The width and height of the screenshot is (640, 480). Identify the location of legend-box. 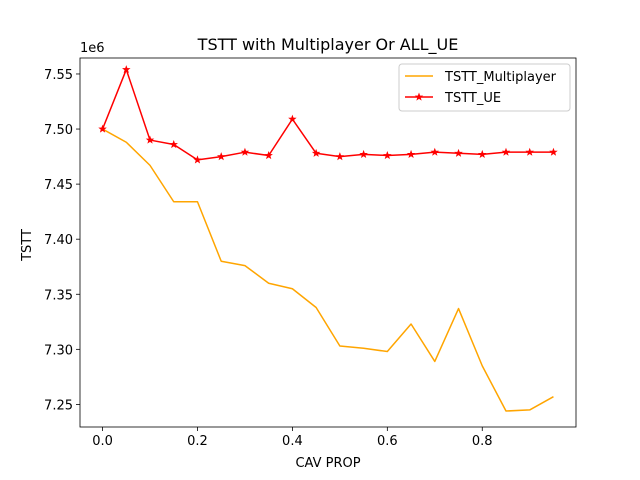
(484, 87).